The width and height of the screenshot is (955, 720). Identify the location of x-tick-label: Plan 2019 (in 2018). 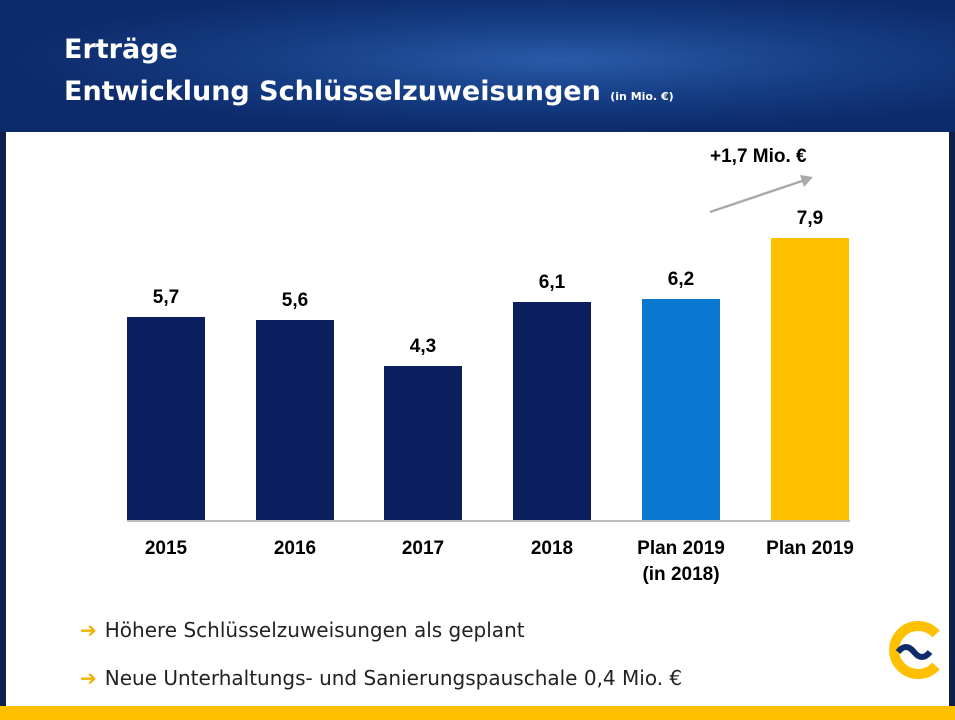
(681, 561).